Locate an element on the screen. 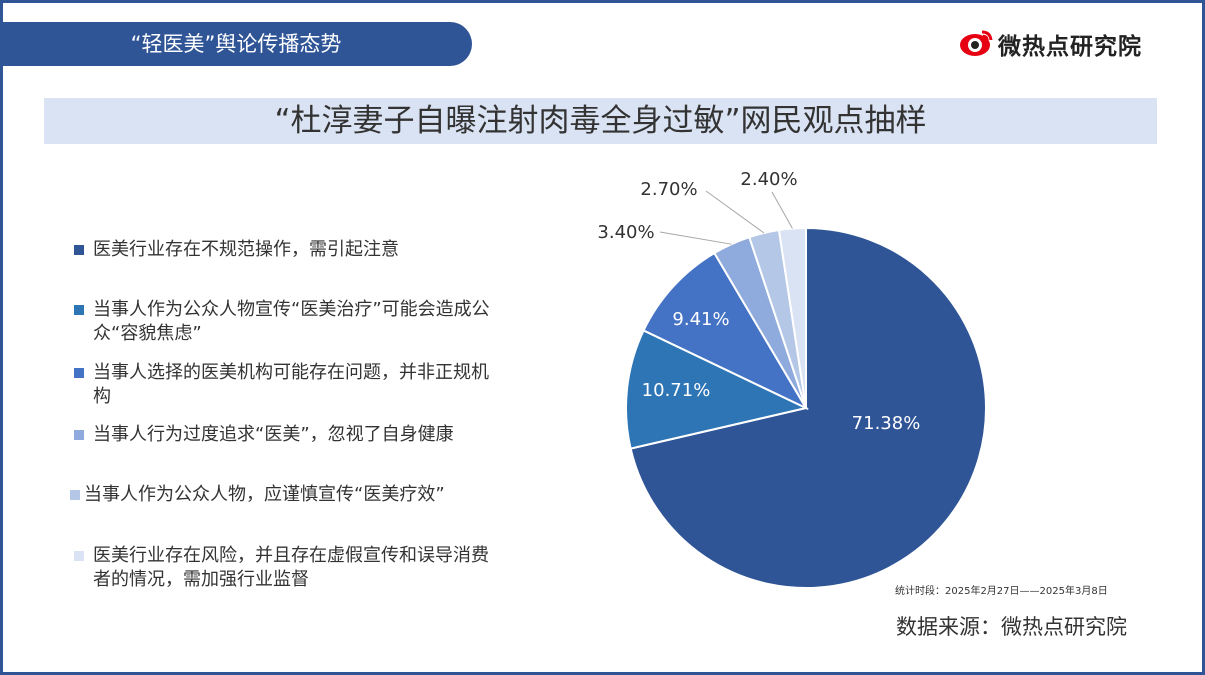  section-header-tab: “轻医美”舆论传播态势 is located at coordinates (236, 44).